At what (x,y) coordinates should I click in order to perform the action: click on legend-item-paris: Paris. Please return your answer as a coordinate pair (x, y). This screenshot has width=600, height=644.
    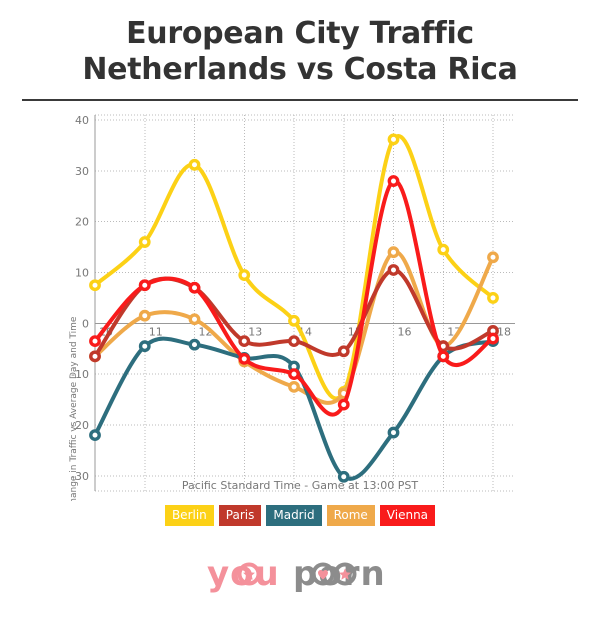
    Looking at the image, I should click on (240, 515).